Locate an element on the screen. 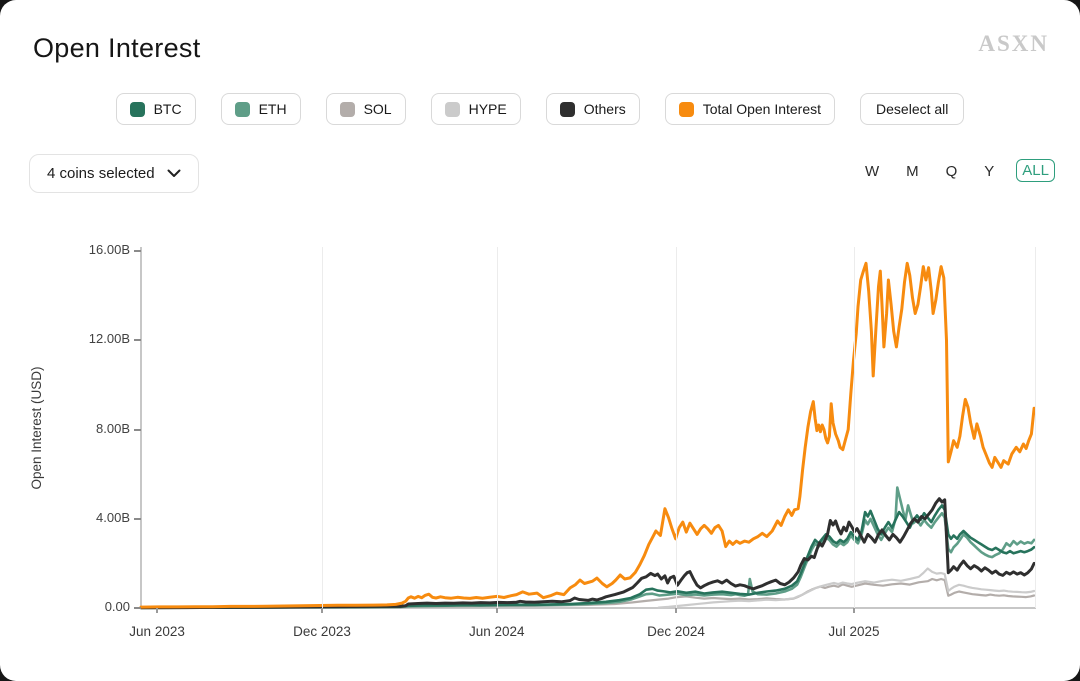  legend-toggle-sol: SOL is located at coordinates (365, 109).